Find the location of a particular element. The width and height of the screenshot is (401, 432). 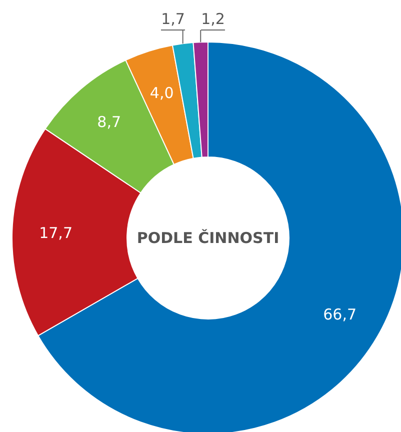

text: PODLE ČINNOSTI is located at coordinates (208, 238).